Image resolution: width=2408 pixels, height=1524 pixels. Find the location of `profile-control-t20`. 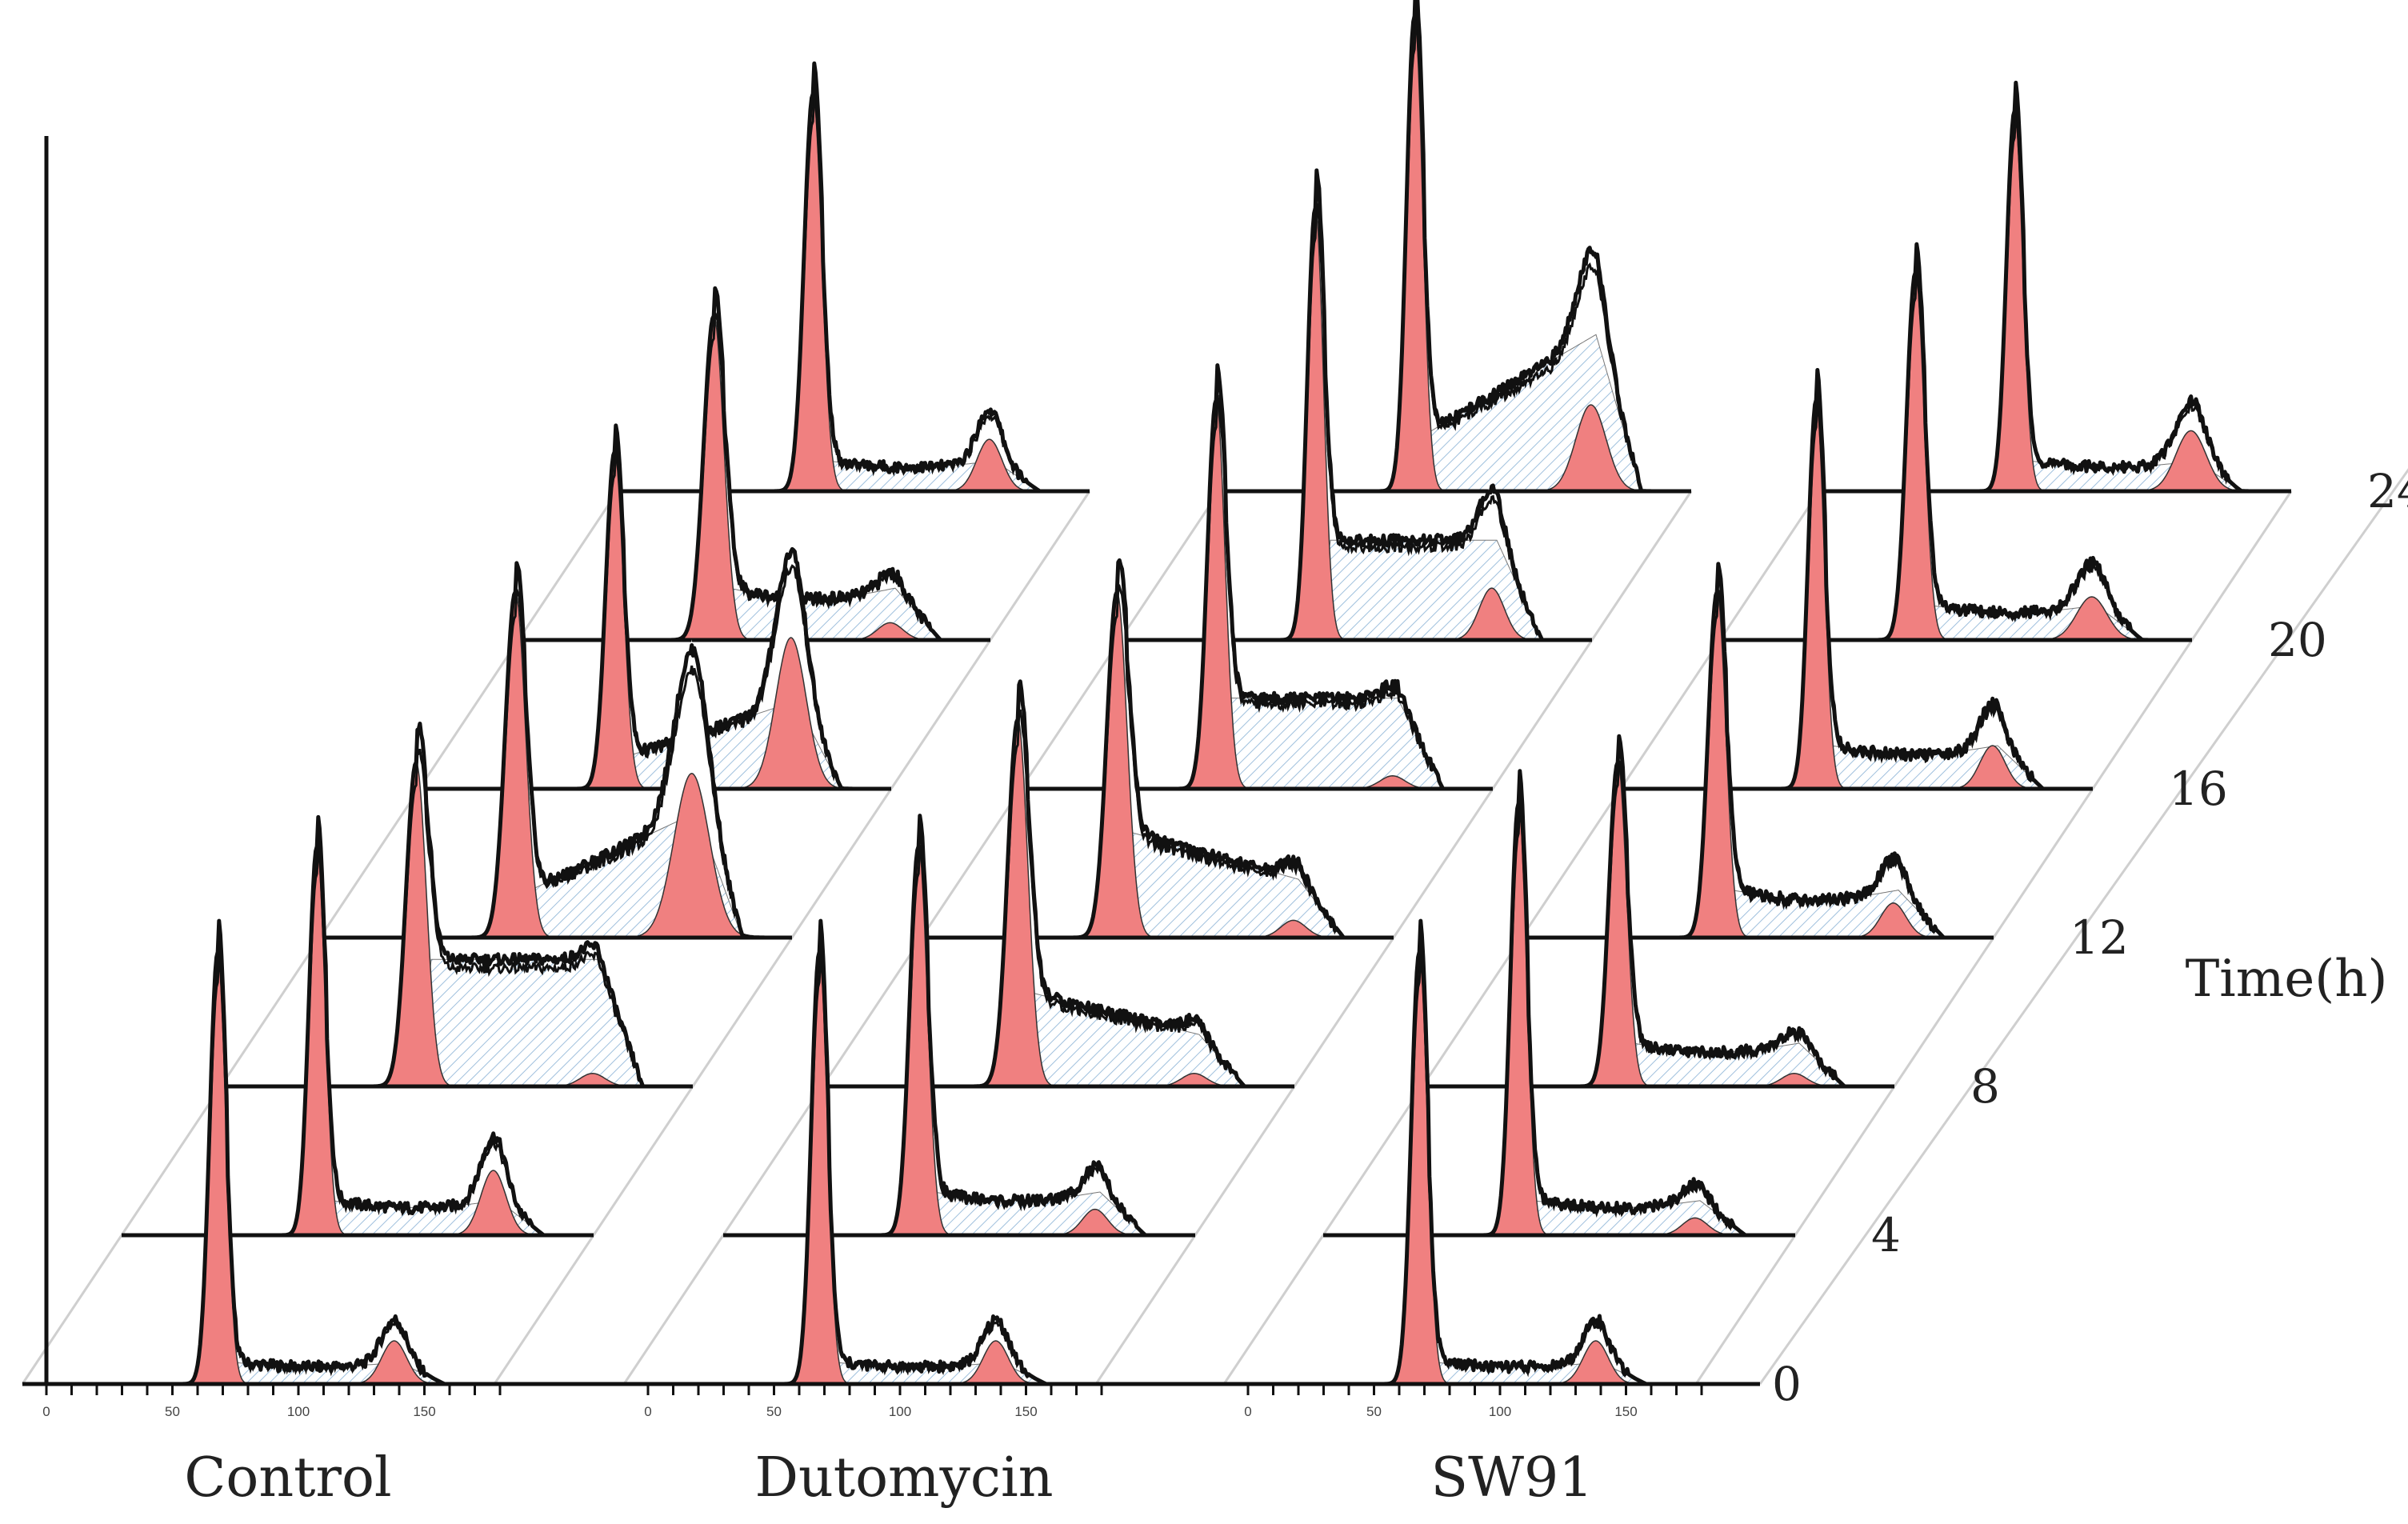

profile-control-t20 is located at coordinates (754, 461).